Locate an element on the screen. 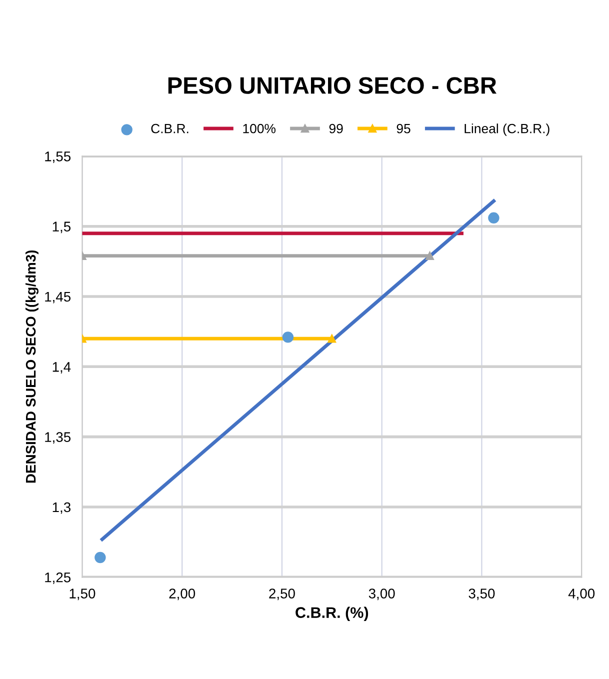 The width and height of the screenshot is (609, 679). legend-label: 99 is located at coordinates (336, 129).